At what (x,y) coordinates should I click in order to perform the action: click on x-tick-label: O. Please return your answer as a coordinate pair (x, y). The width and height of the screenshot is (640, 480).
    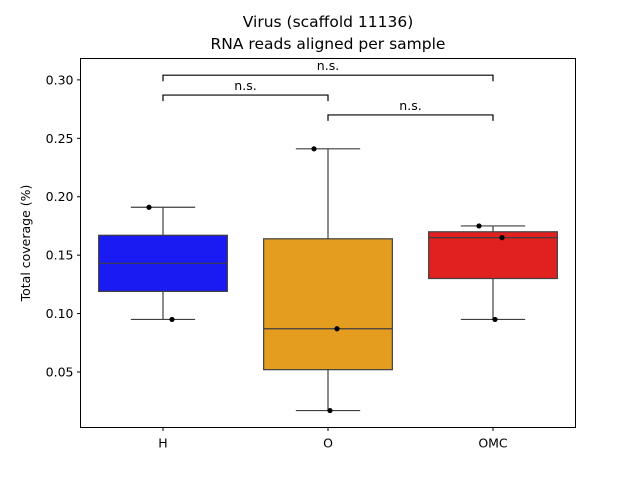
    Looking at the image, I should click on (328, 443).